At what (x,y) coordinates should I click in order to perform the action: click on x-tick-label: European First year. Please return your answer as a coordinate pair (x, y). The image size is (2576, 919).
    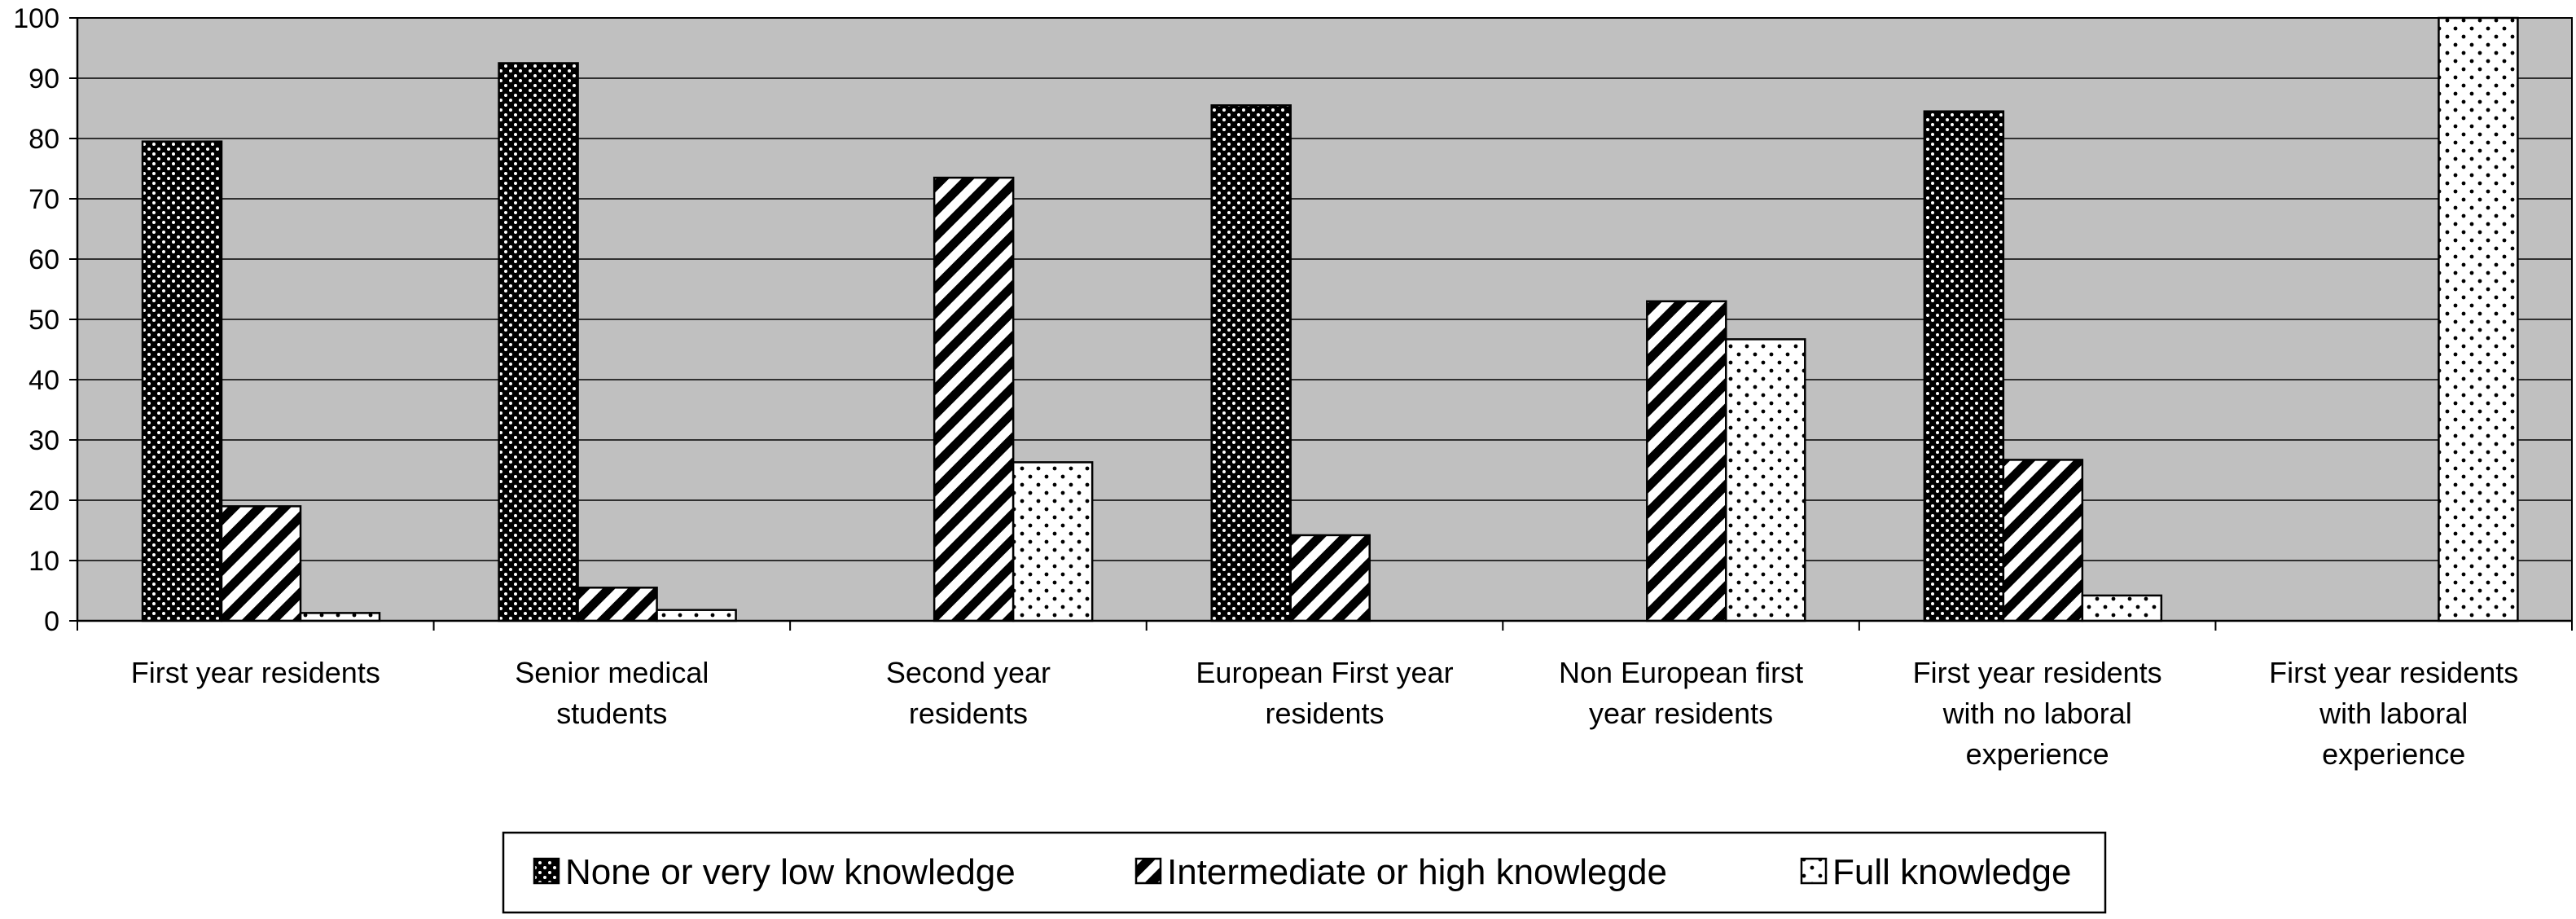
    Looking at the image, I should click on (1324, 672).